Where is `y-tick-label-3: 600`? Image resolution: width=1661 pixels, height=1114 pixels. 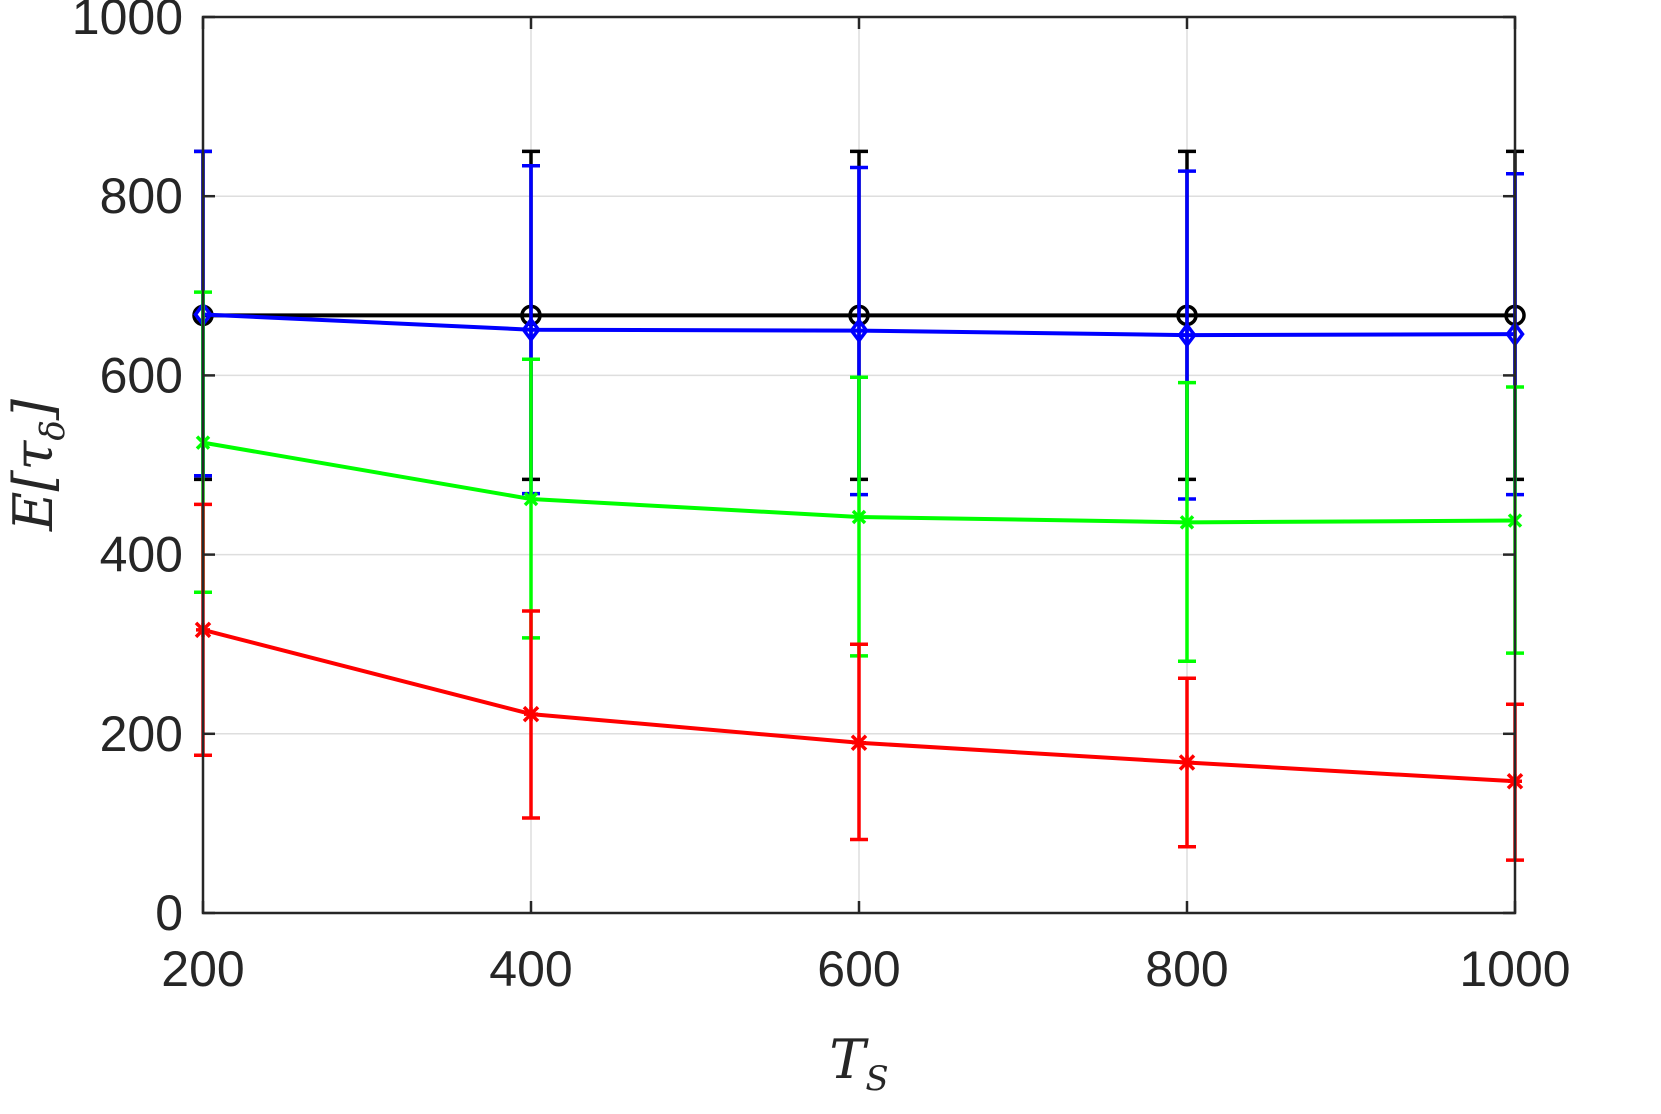 y-tick-label-3: 600 is located at coordinates (141, 375).